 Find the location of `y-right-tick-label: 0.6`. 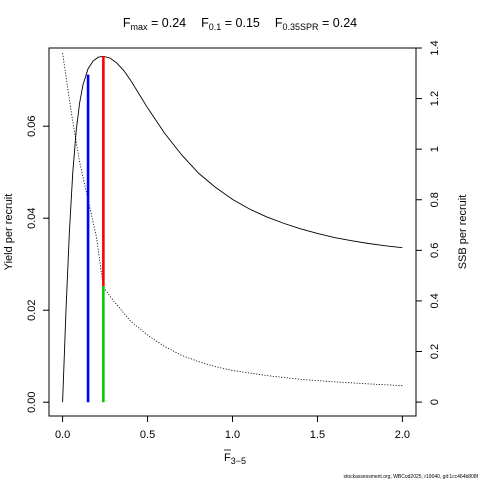

y-right-tick-label: 0.6 is located at coordinates (435, 250).